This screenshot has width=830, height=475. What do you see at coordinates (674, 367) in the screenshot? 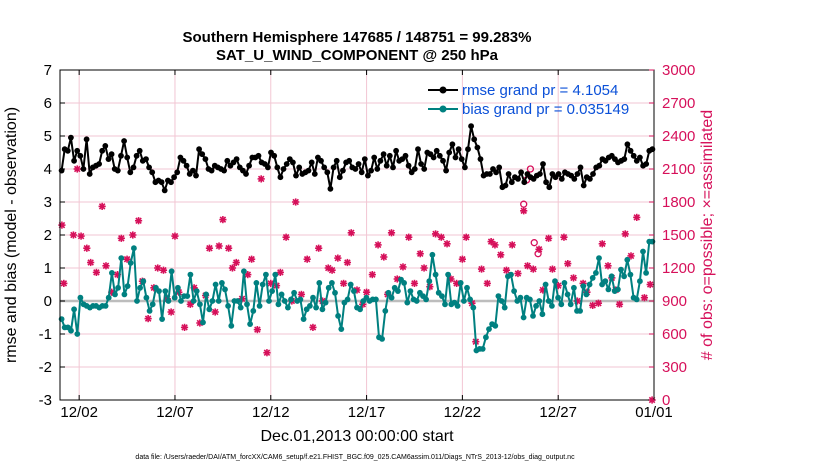
I see `y-right-tick-label: 300` at bounding box center [674, 367].